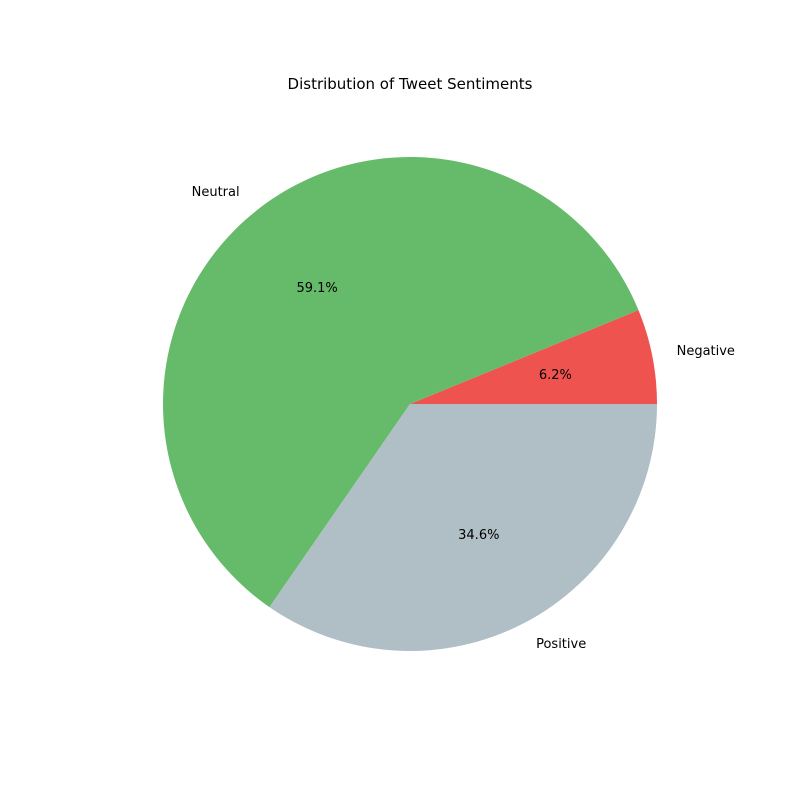  Describe the element at coordinates (316, 288) in the screenshot. I see `pct-label-neutral: 59.1%` at that location.